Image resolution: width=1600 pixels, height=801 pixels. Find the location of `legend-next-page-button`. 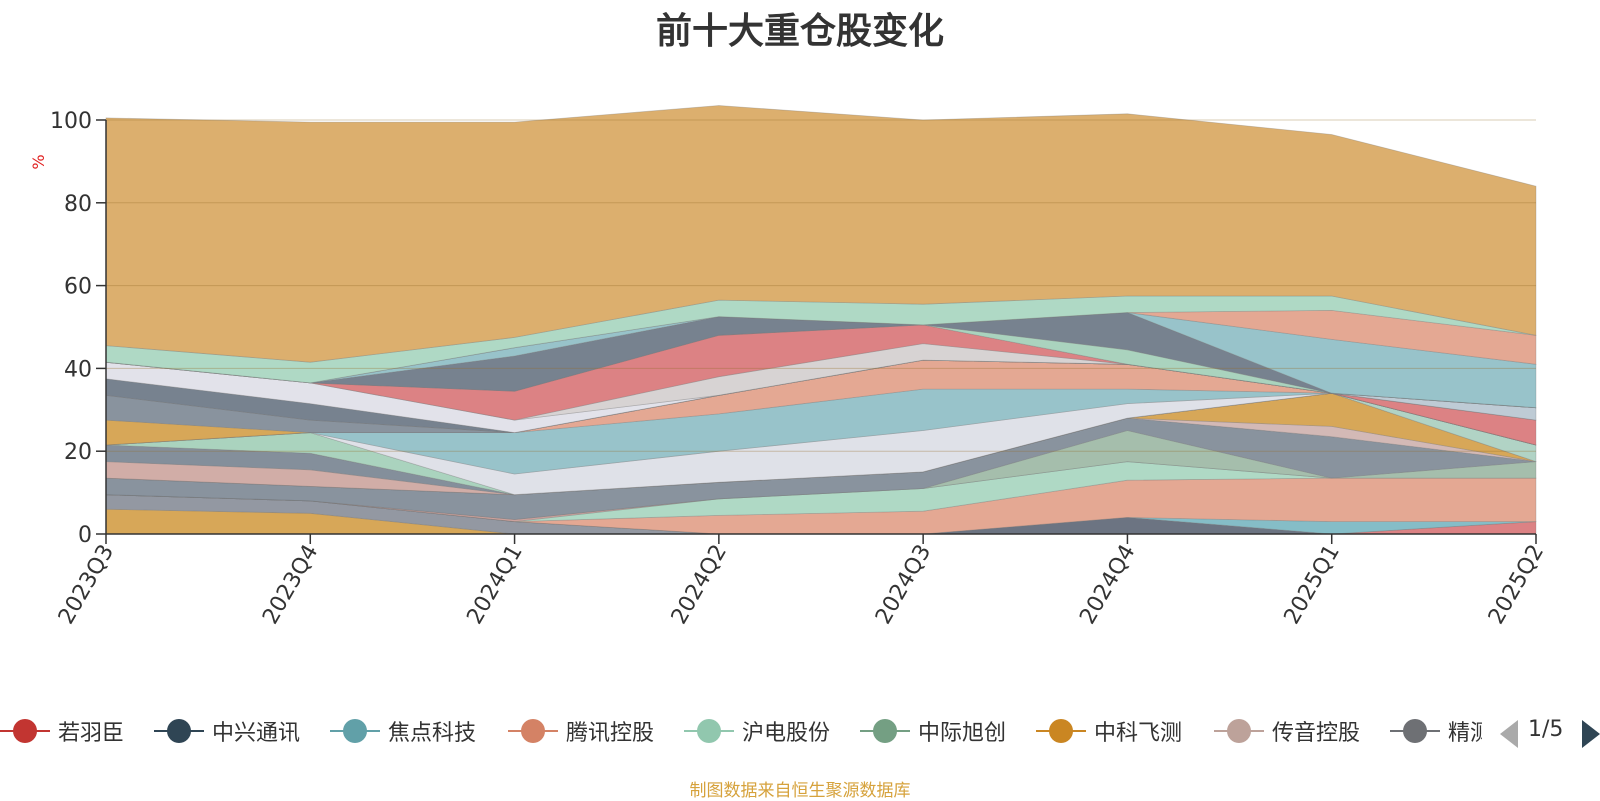

legend-next-page-button is located at coordinates (1591, 734).